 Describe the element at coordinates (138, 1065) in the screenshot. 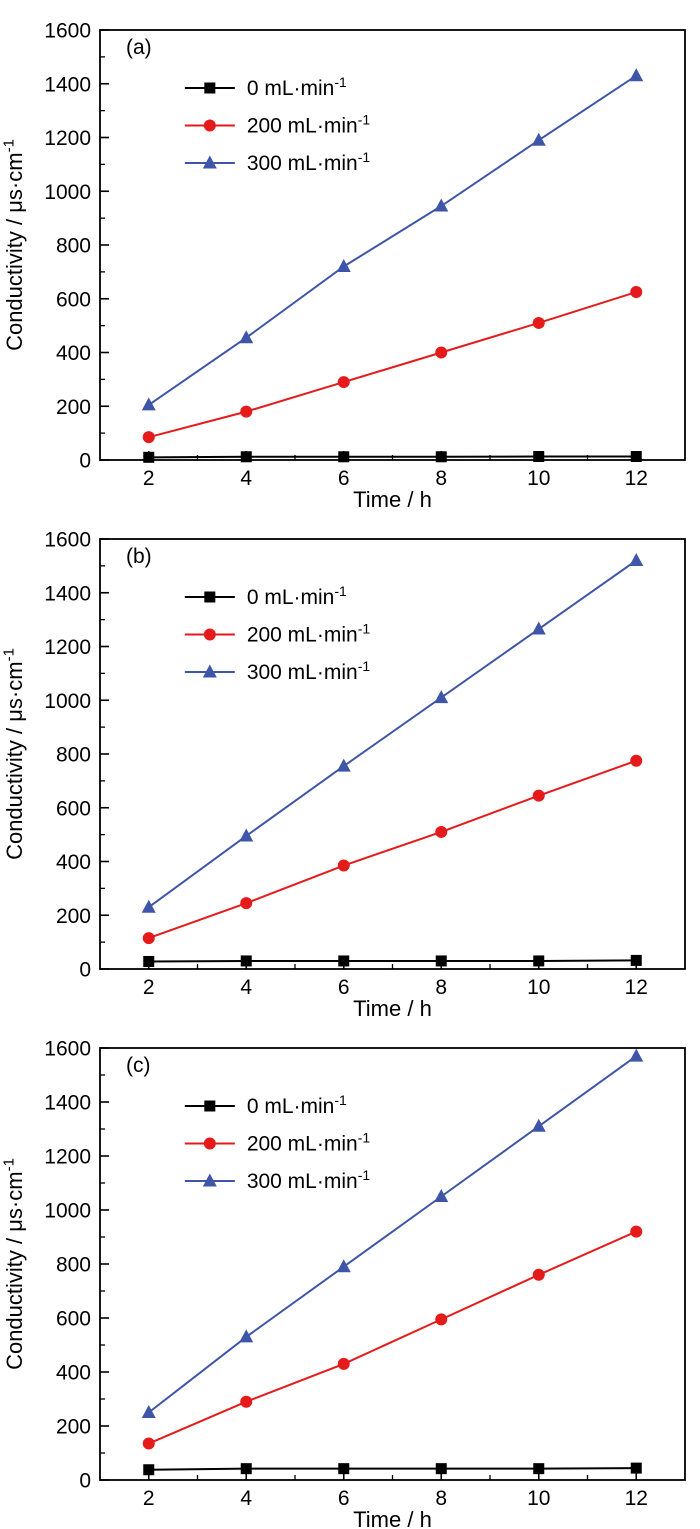

I see `panel-label-c: (c)` at that location.